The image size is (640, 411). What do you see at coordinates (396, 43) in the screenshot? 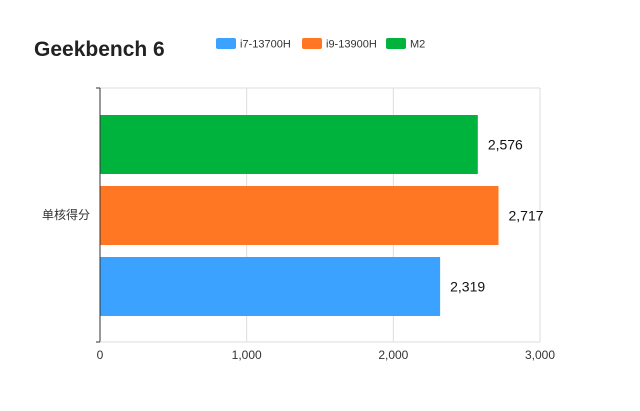
I see `legend-swatch-m2` at bounding box center [396, 43].